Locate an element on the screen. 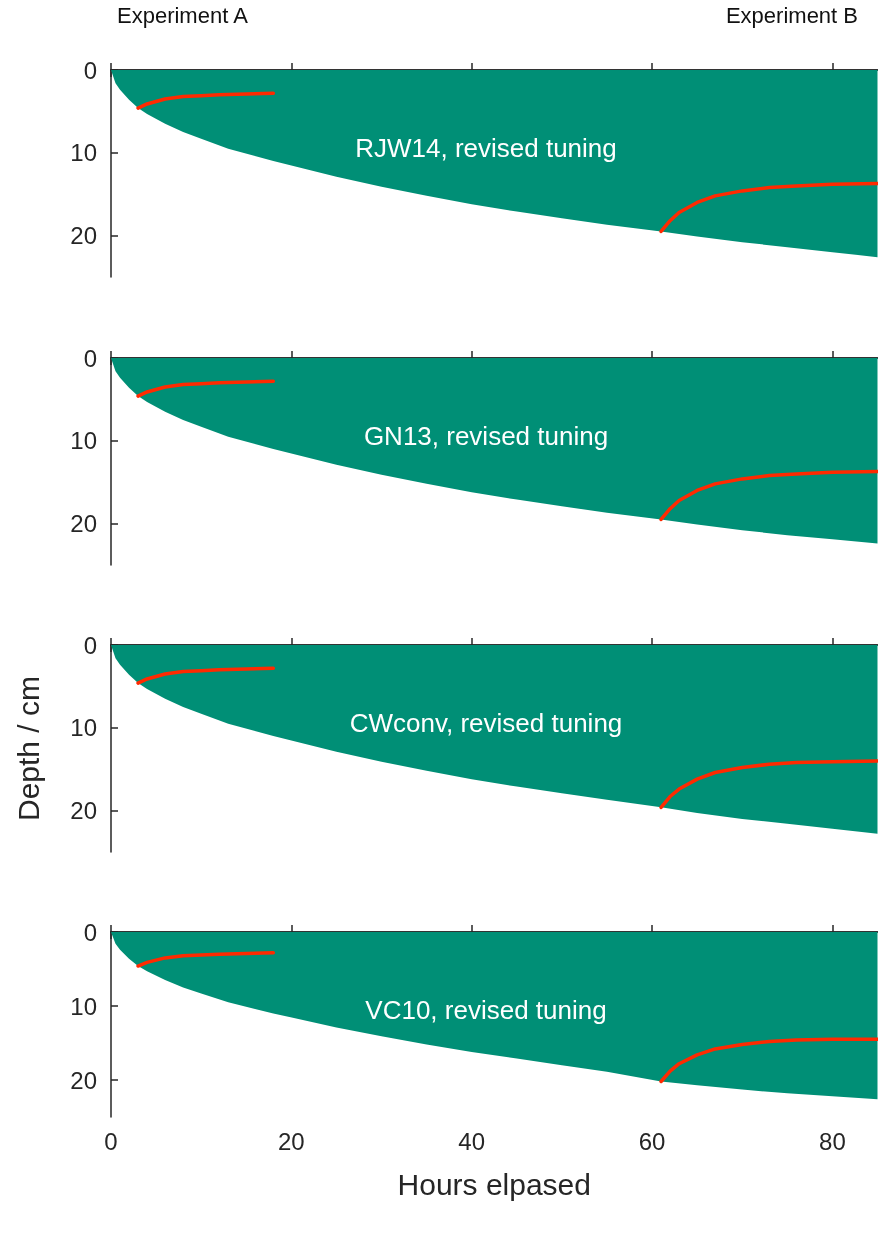 Image resolution: width=878 pixels, height=1240 pixels. x-tick-label: 40 is located at coordinates (472, 1141).